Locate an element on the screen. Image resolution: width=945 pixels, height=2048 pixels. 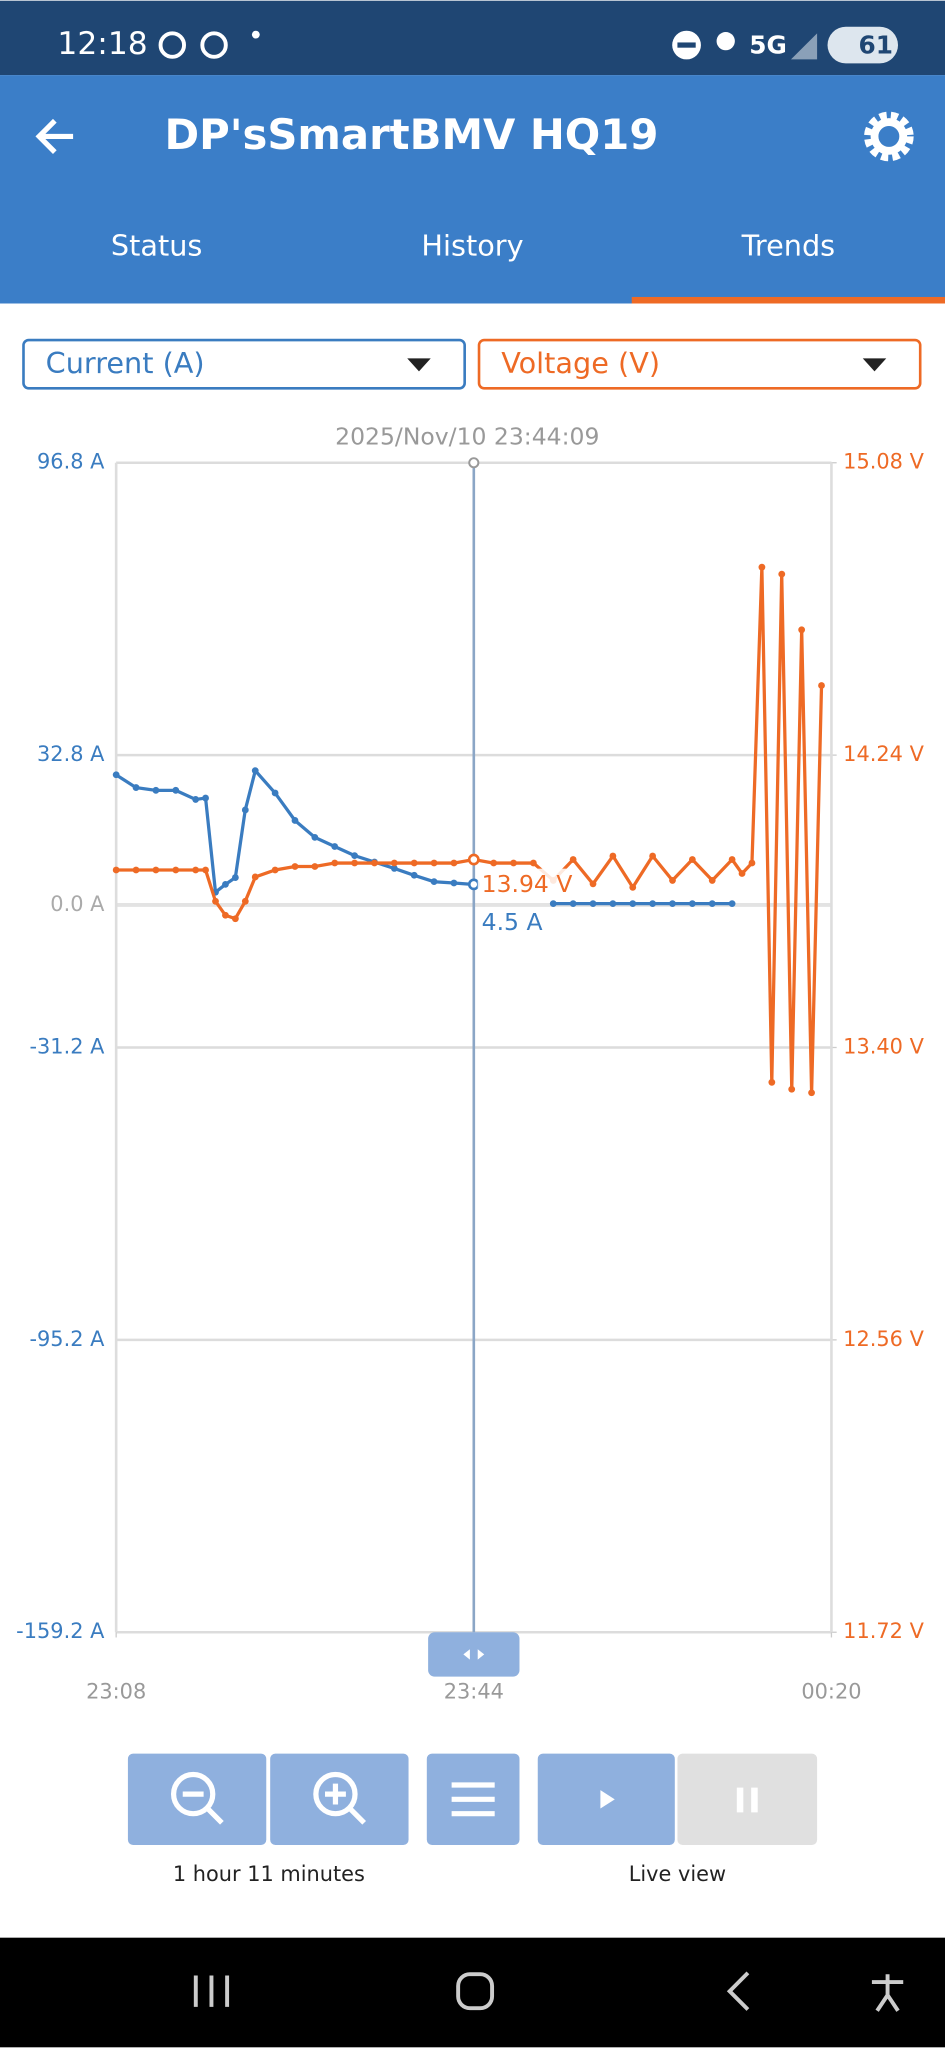
accessibility-button is located at coordinates (887, 1993).